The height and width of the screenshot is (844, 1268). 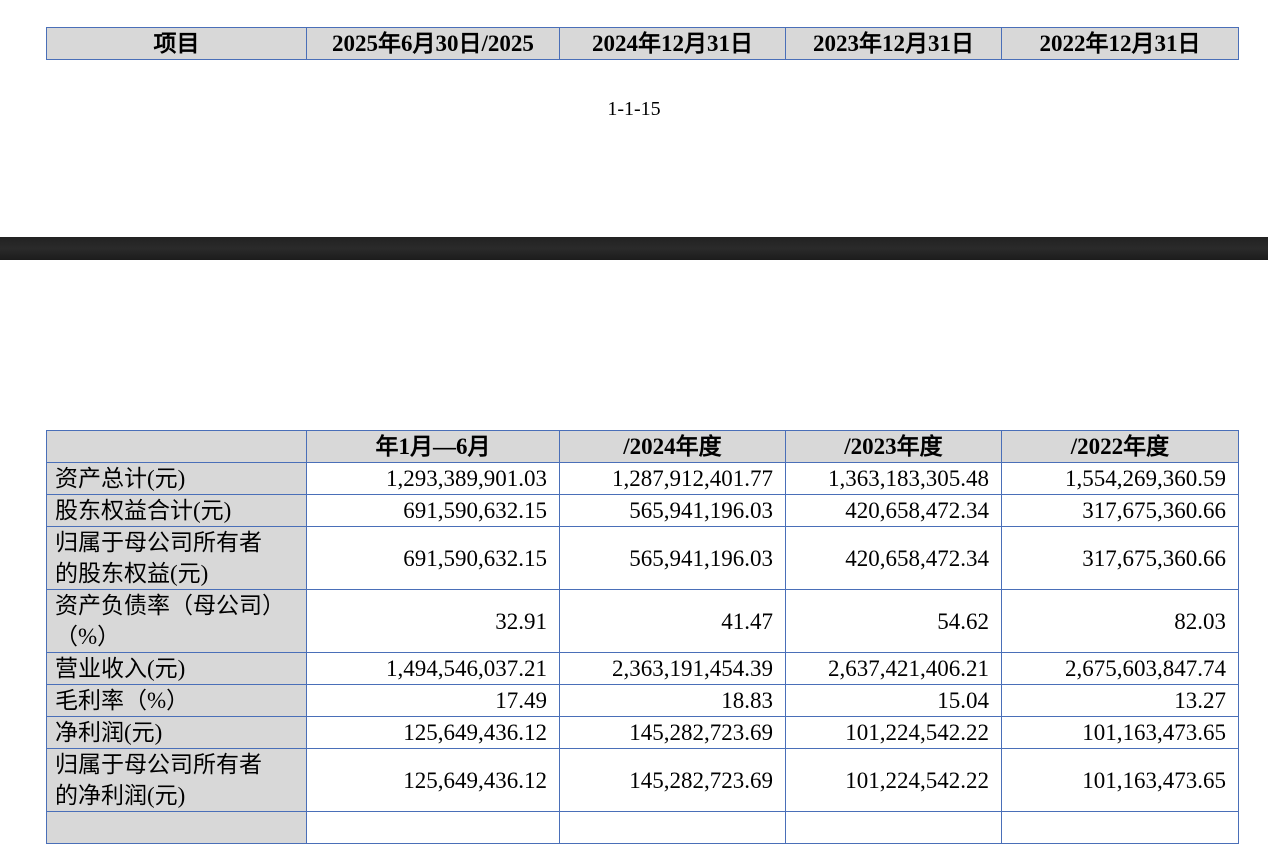 What do you see at coordinates (132, 573) in the screenshot?
I see `row-label-line: 的股东权益(元)` at bounding box center [132, 573].